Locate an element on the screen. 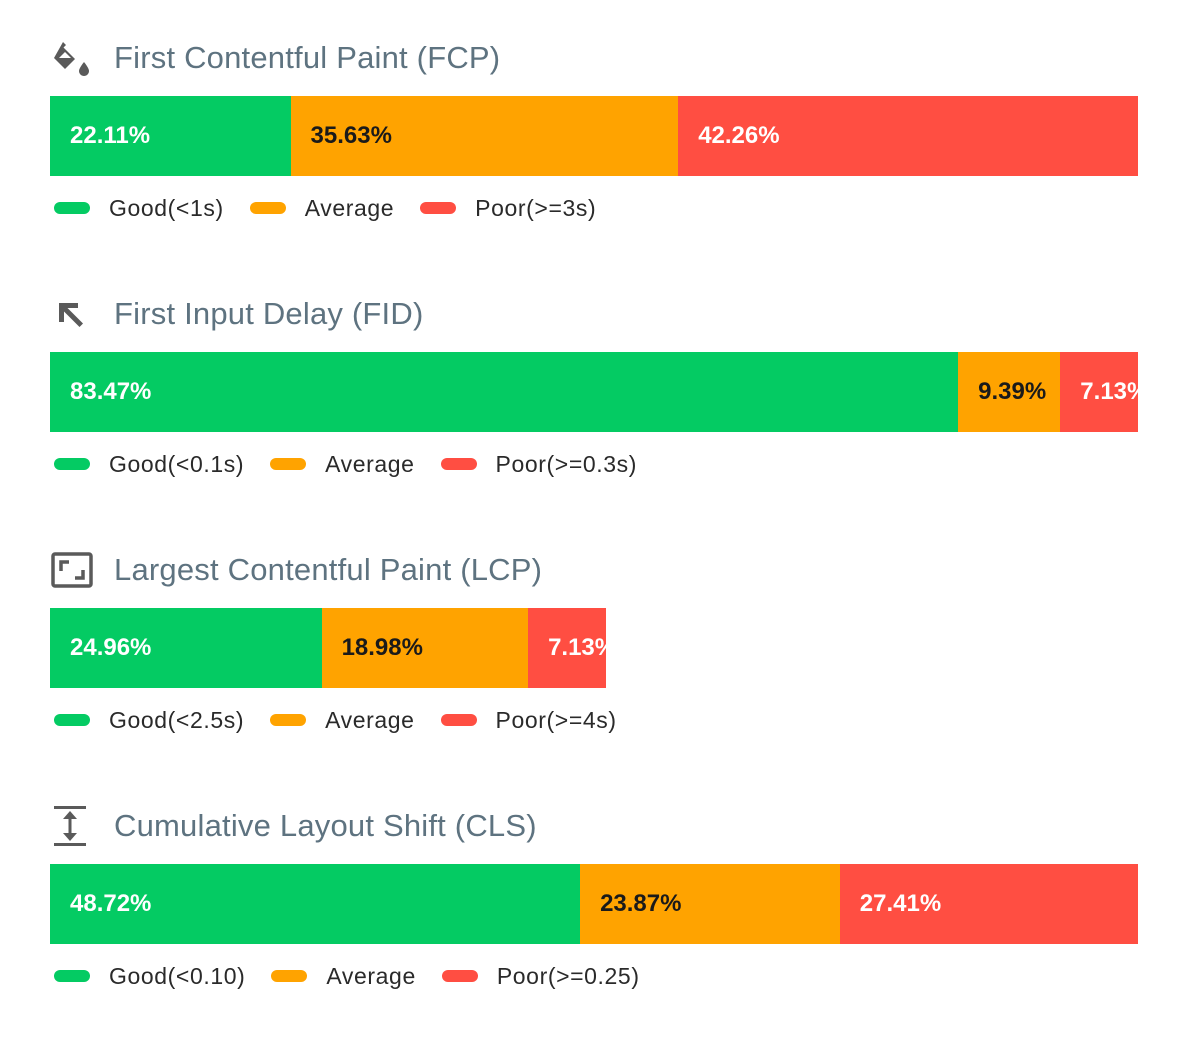 The height and width of the screenshot is (1056, 1186). legend-item-poor: Poor(>=4s) is located at coordinates (528, 720).